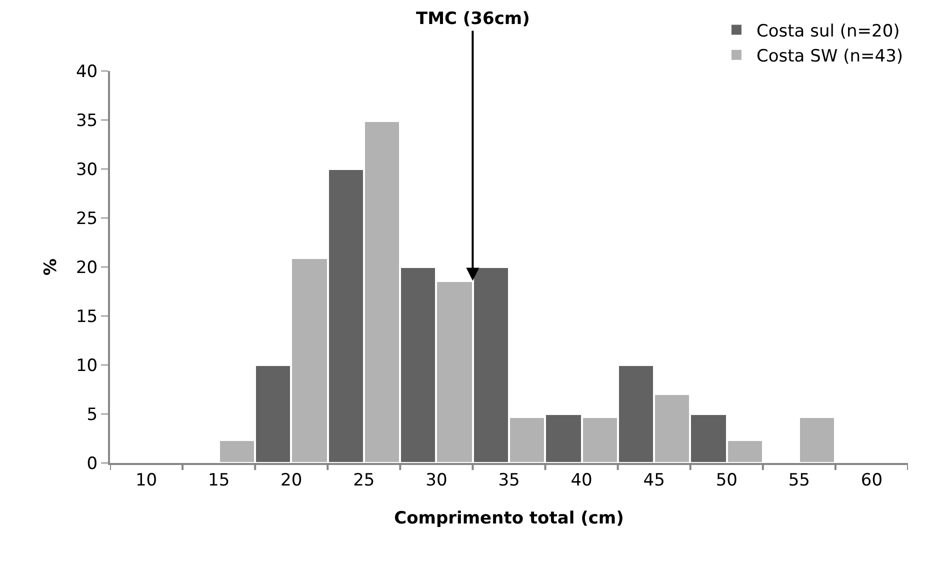 The width and height of the screenshot is (939, 561). Describe the element at coordinates (219, 480) in the screenshot. I see `x-tick-label: 15` at that location.